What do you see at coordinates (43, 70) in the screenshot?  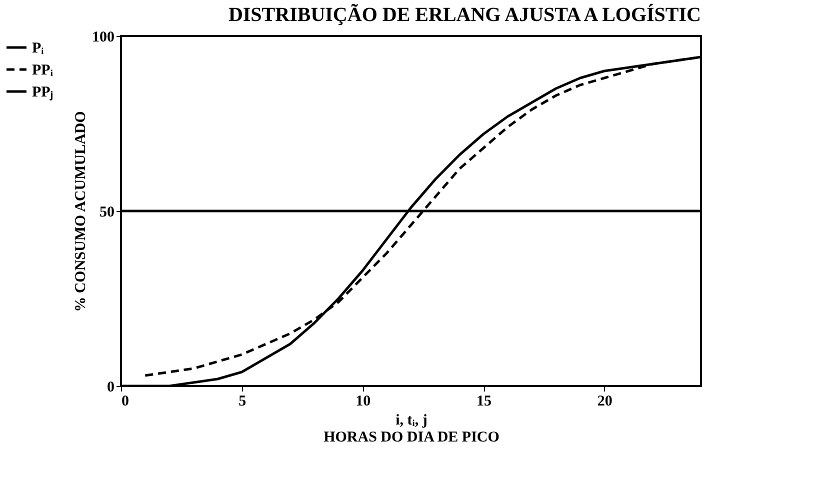 I see `legend-label: PPᵢ` at bounding box center [43, 70].